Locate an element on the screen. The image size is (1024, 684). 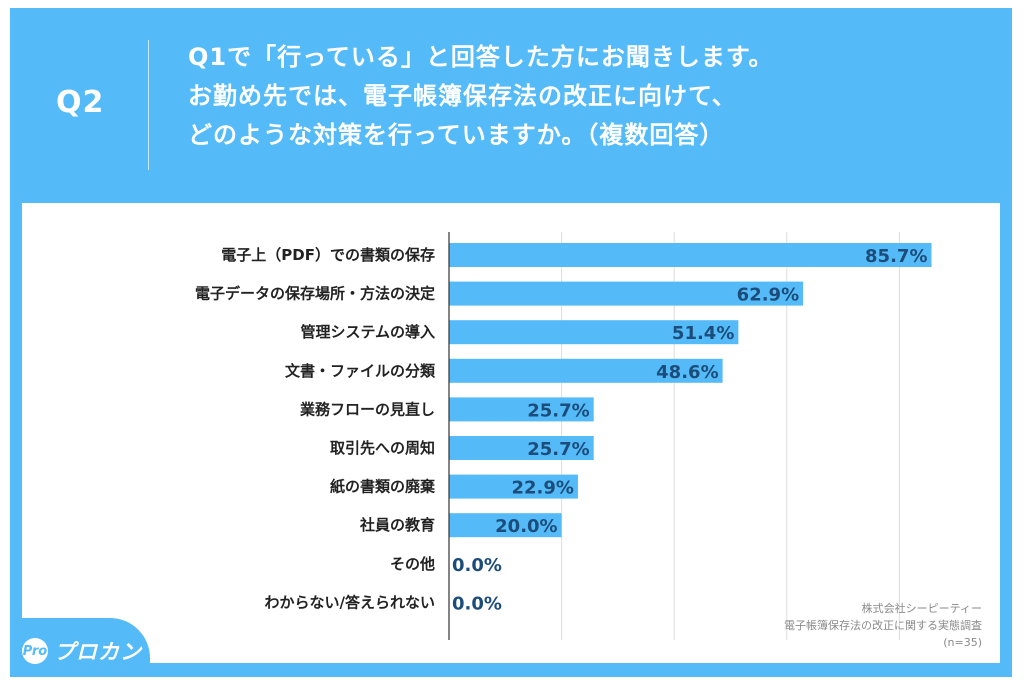
category-label: 取引先への周知 is located at coordinates (382, 448).